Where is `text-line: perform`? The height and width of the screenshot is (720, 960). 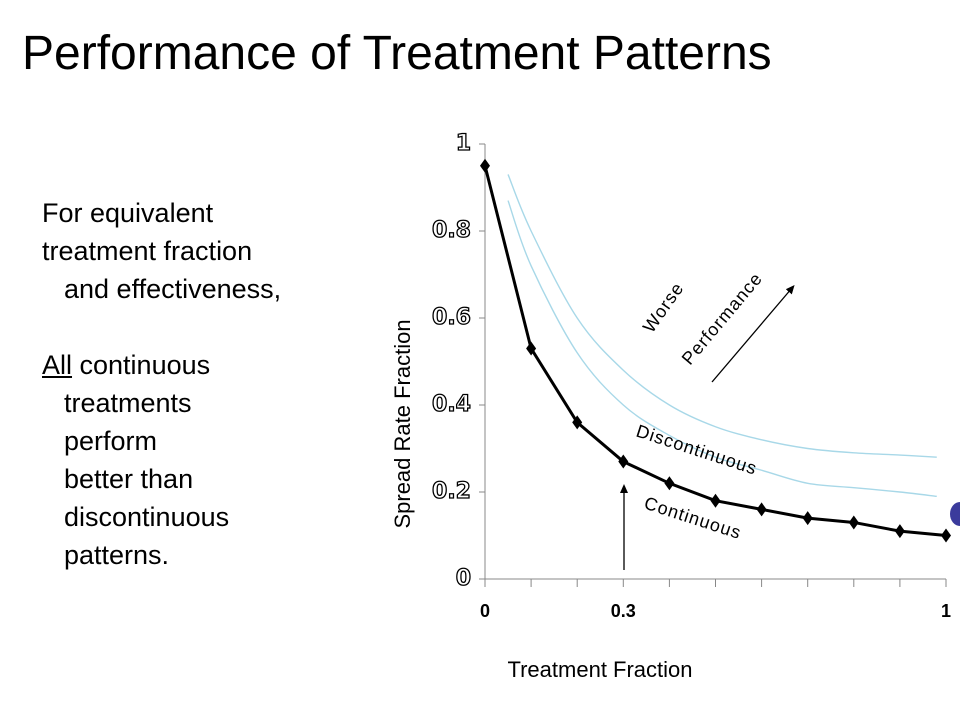
text-line: perform is located at coordinates (111, 441).